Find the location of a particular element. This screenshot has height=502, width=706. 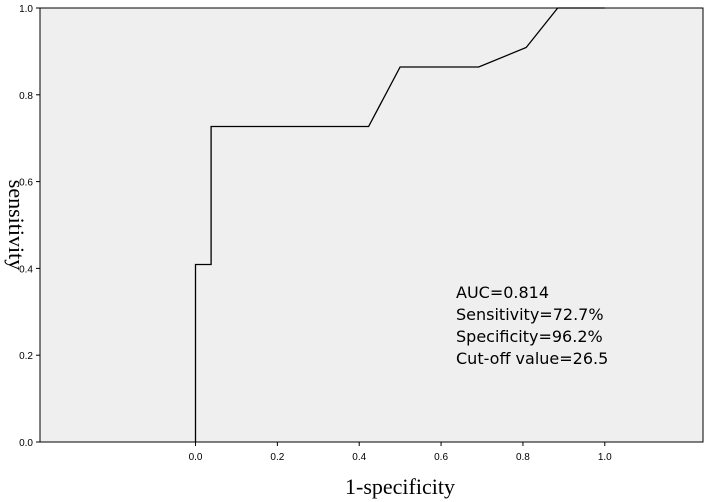

x-tick-label: 0.4 is located at coordinates (359, 457).